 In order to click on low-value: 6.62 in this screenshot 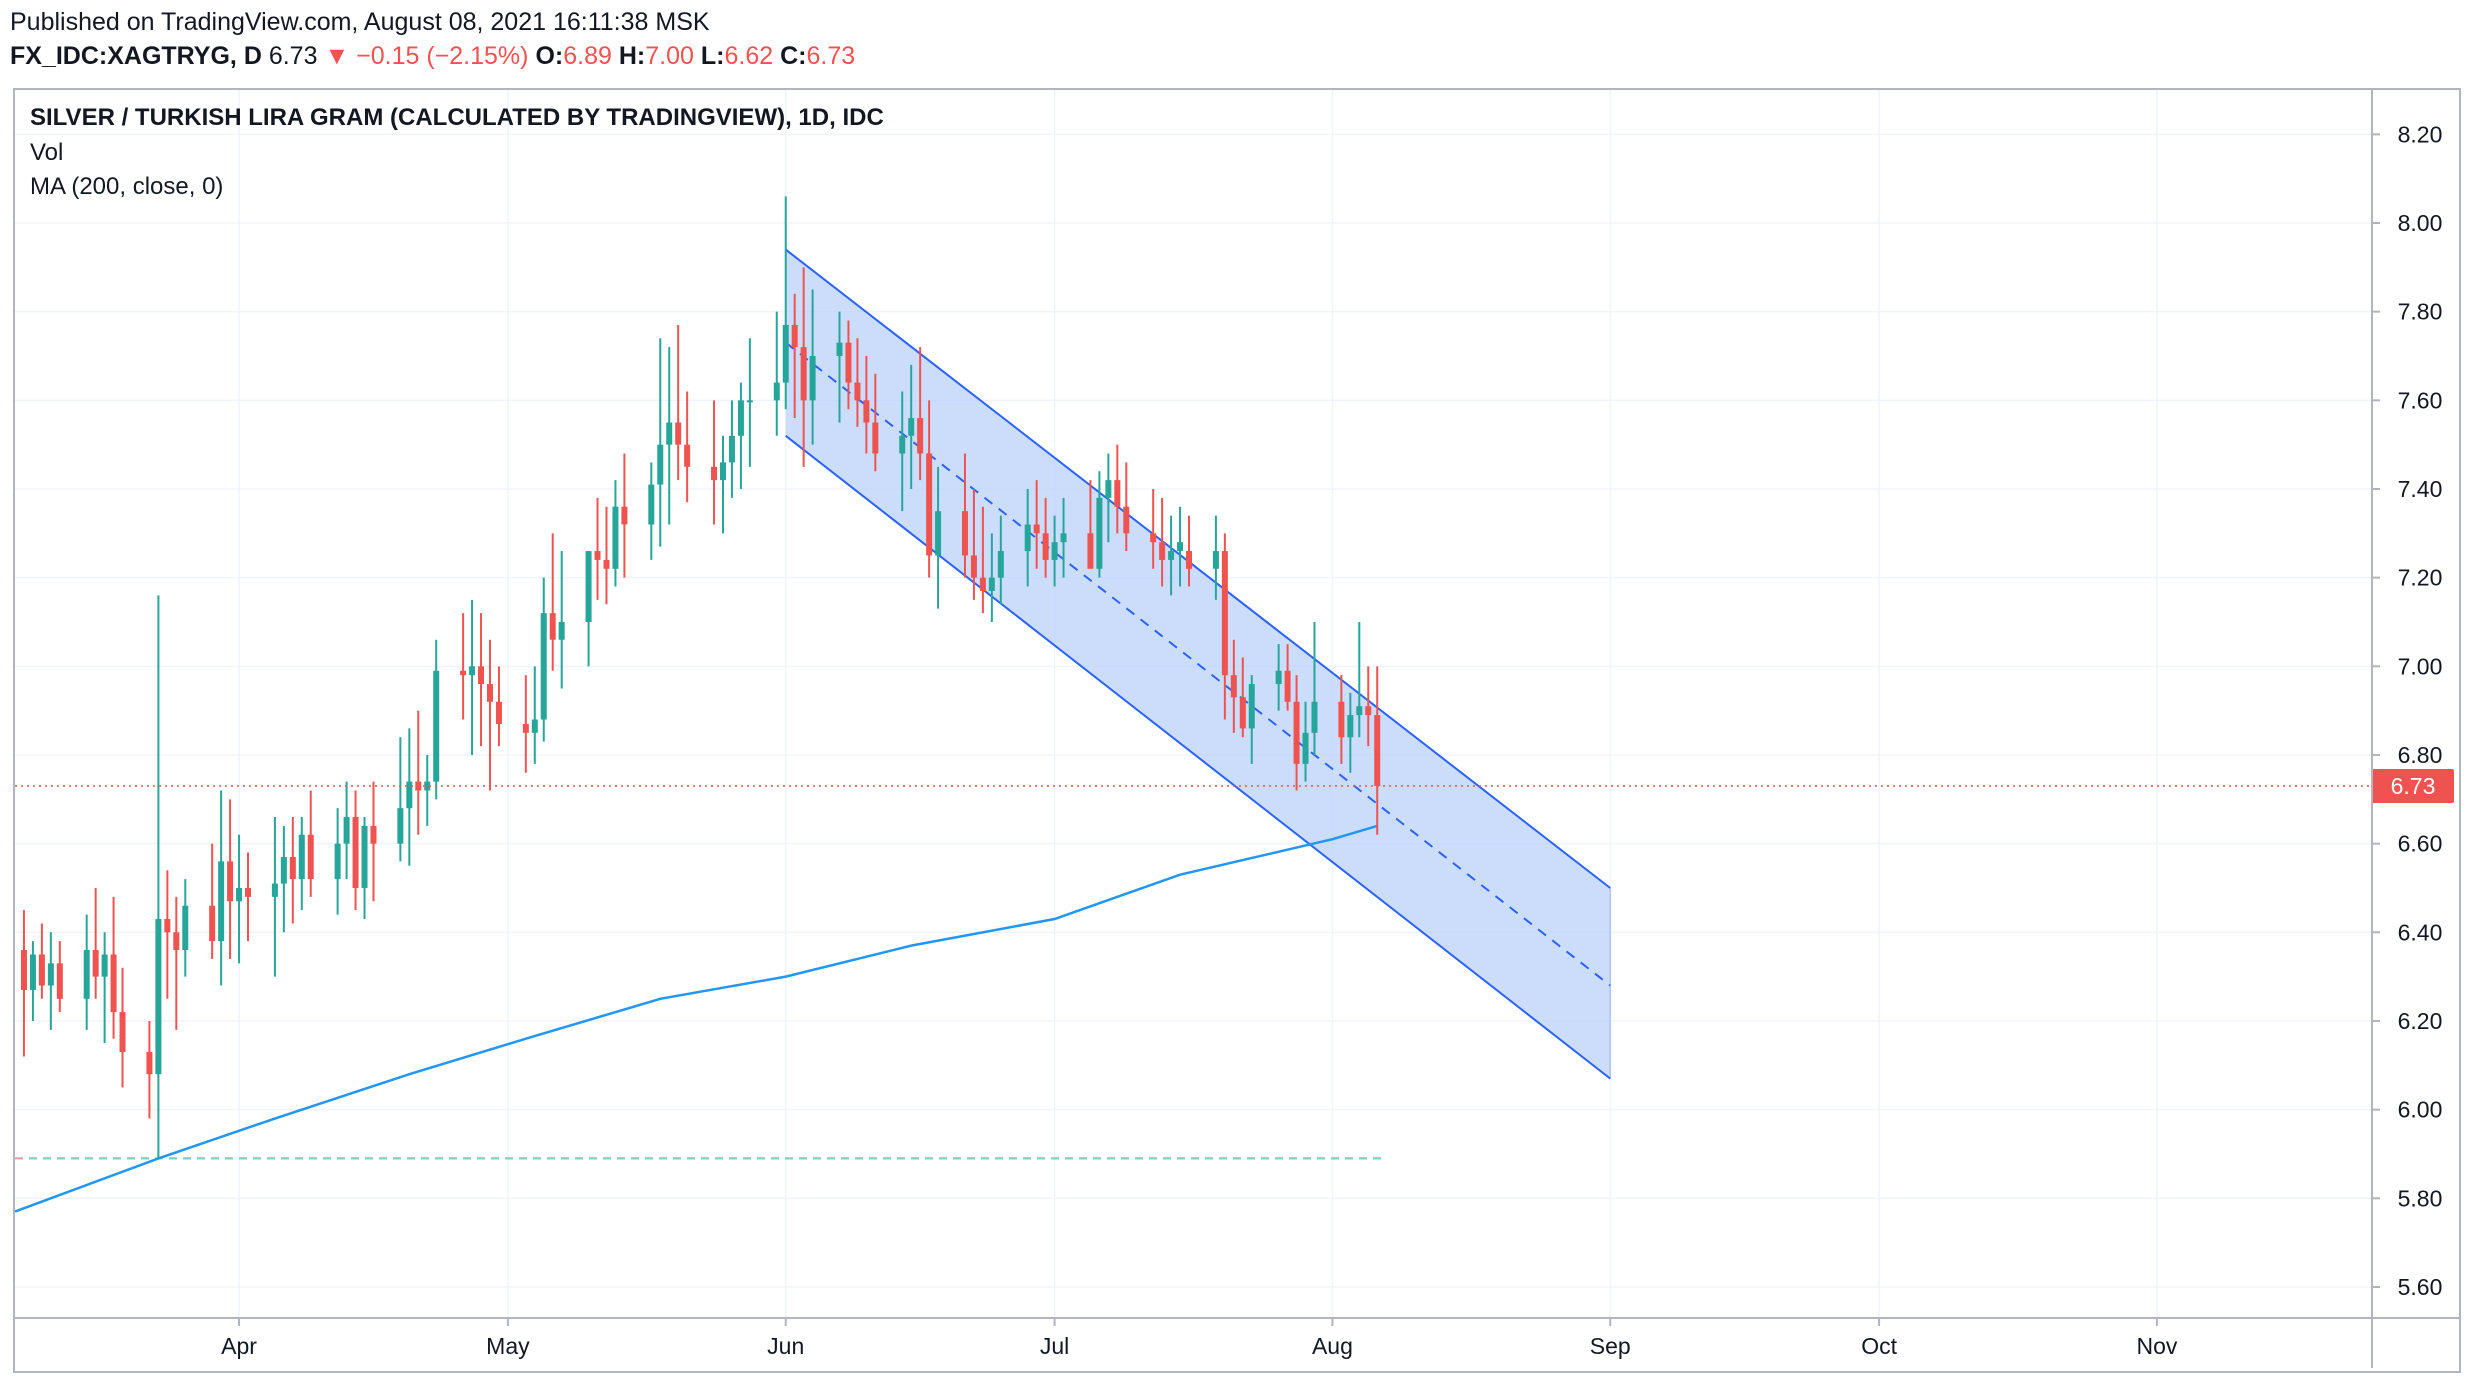, I will do `click(749, 56)`.